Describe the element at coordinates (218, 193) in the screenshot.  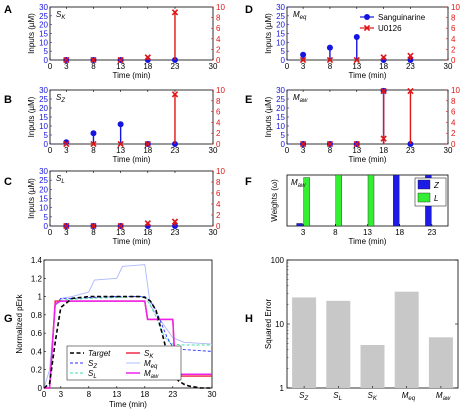
I see `y-tick-label-right: 6` at that location.